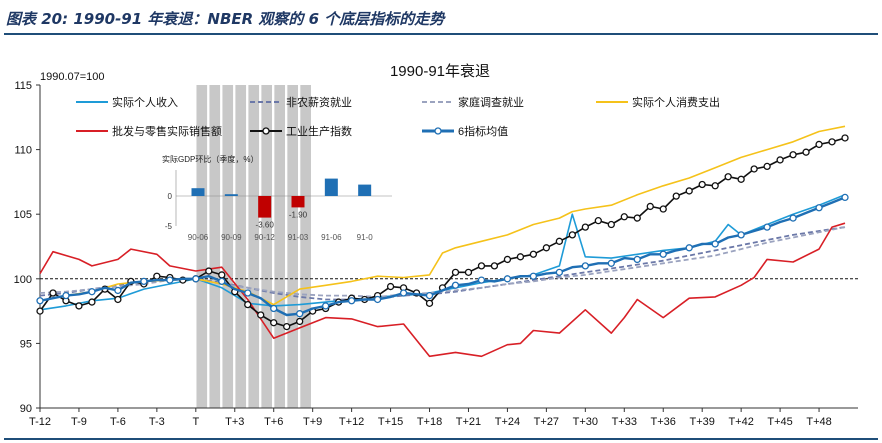 The image size is (882, 443). I want to click on inset-y-tick-label: 0, so click(170, 196).